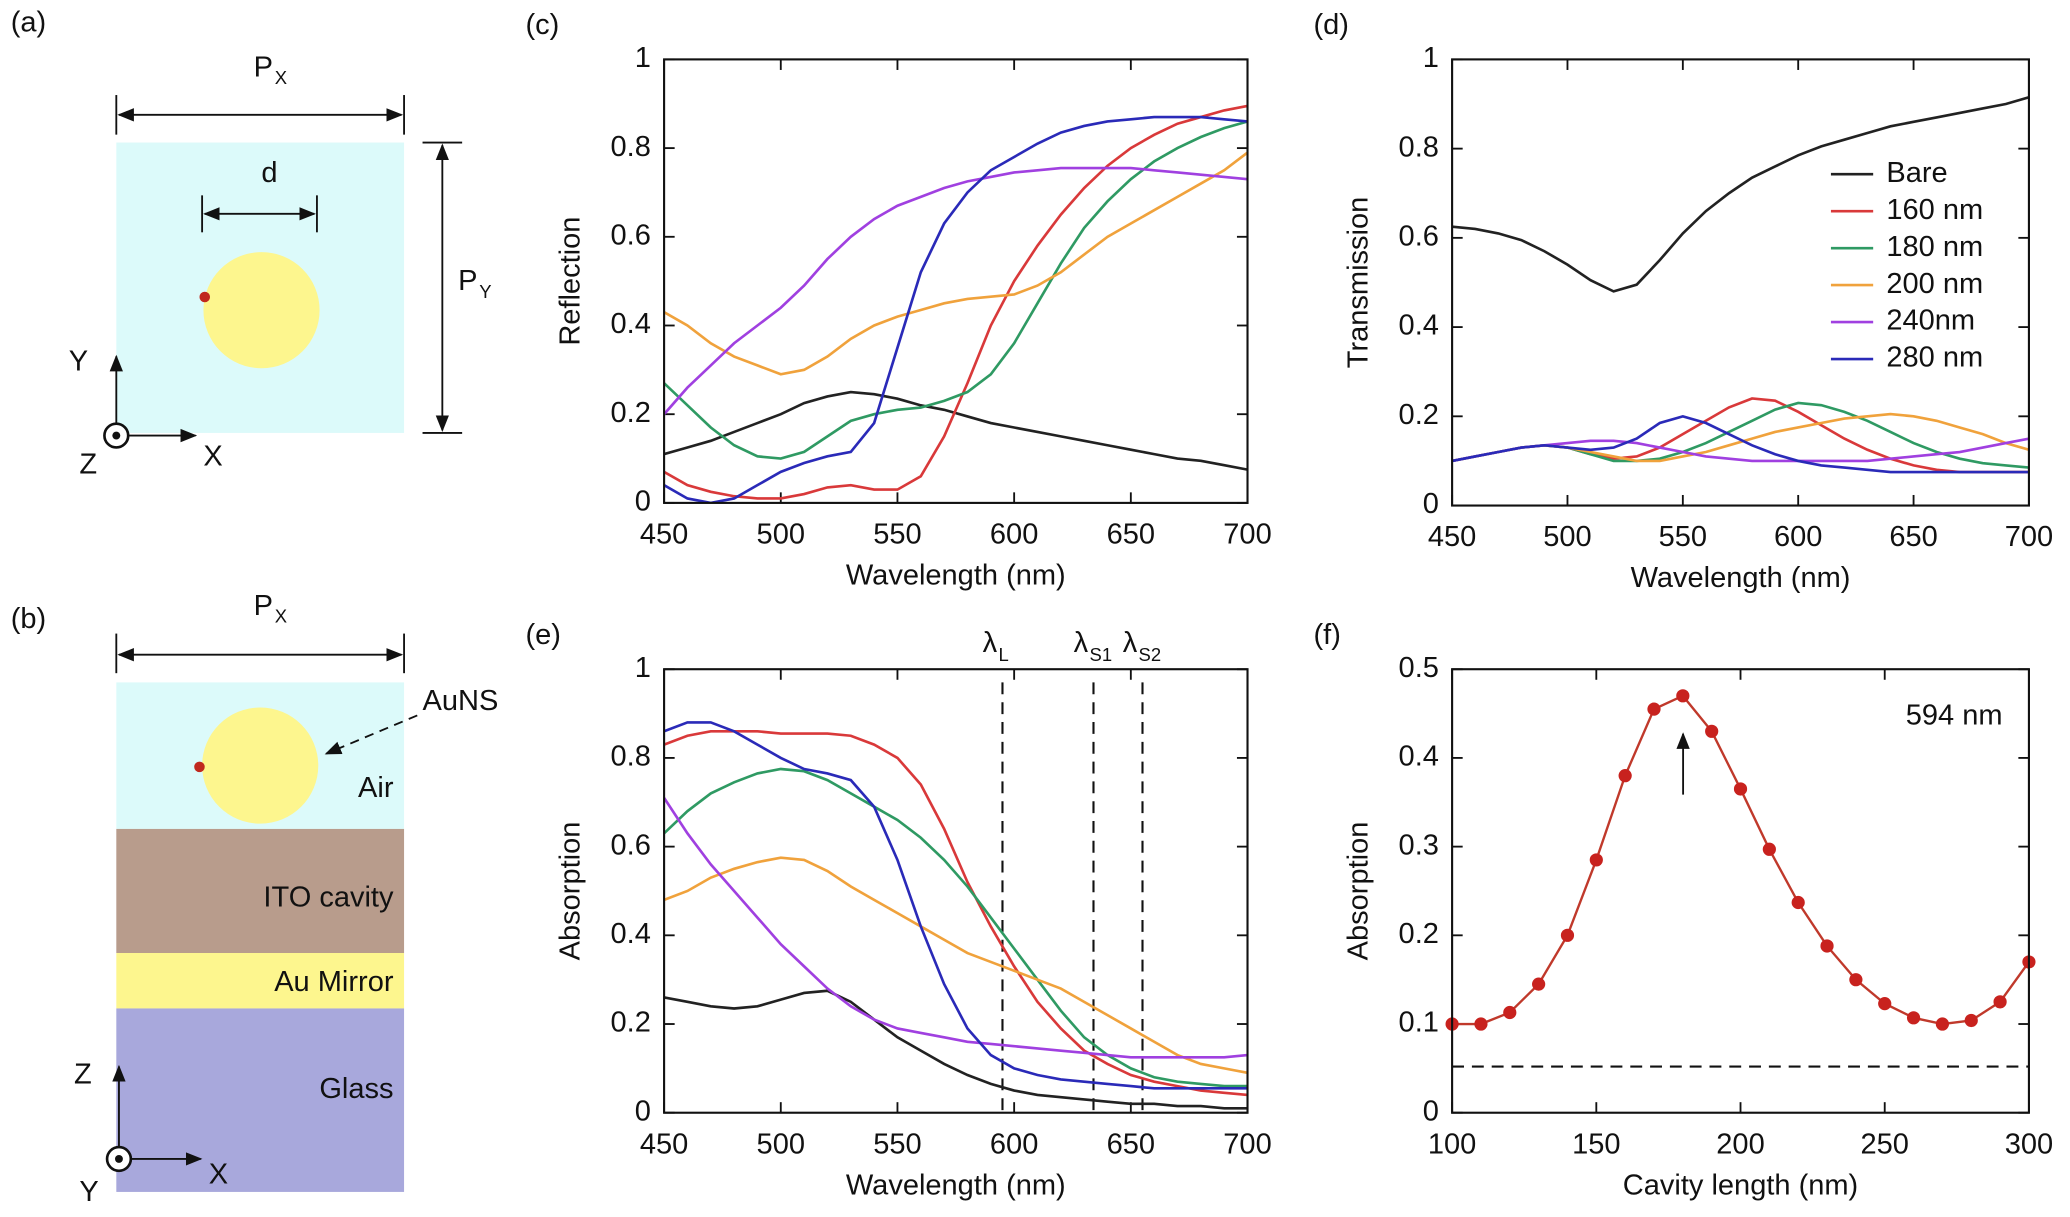 The height and width of the screenshot is (1217, 2070). What do you see at coordinates (1954, 715) in the screenshot?
I see `annotation: 594 nm` at bounding box center [1954, 715].